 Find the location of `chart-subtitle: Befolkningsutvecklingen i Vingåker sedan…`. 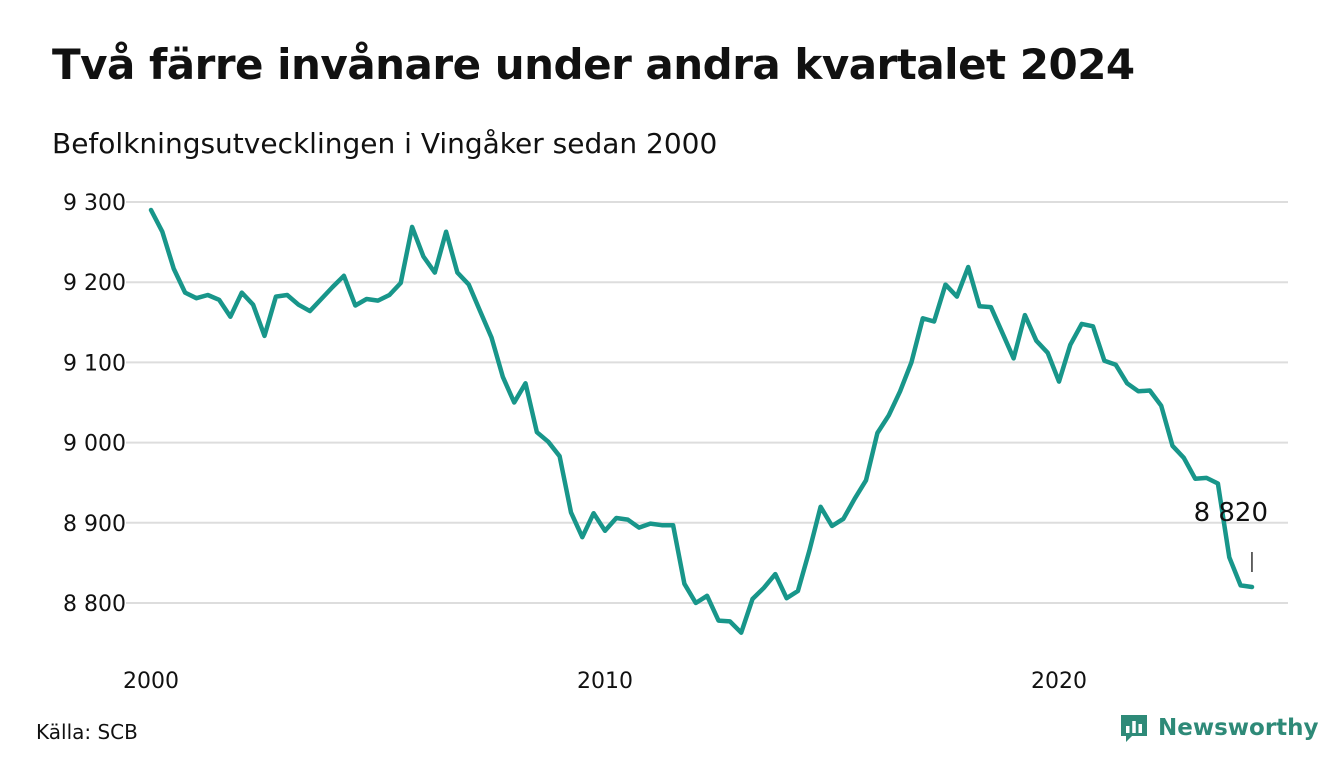

chart-subtitle: Befolkningsutvecklingen i Vingåker sedan… is located at coordinates (385, 143).